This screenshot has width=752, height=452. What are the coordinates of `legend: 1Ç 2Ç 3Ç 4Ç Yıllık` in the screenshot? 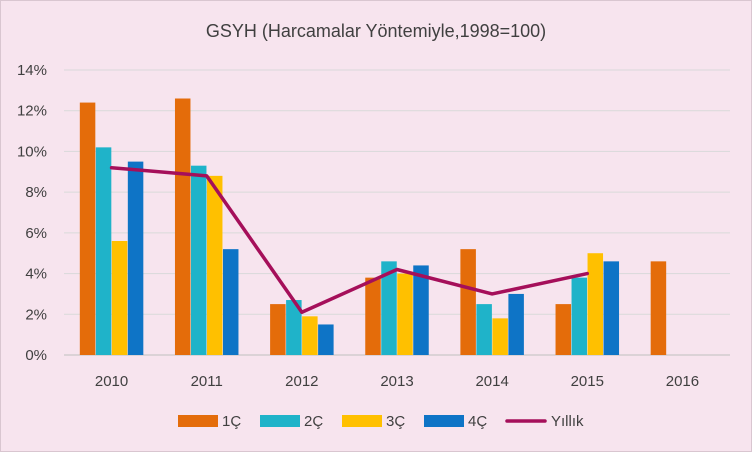 It's located at (381, 421).